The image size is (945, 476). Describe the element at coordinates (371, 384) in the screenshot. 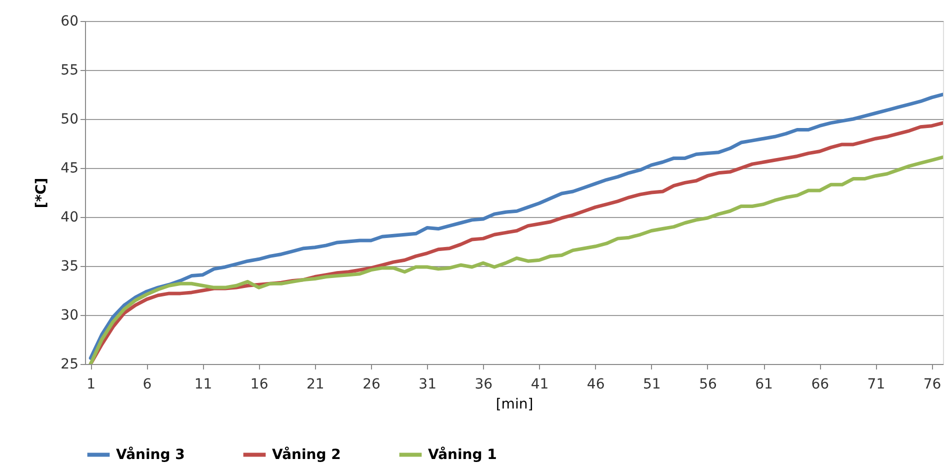

I see `x-tick-label: 26` at that location.